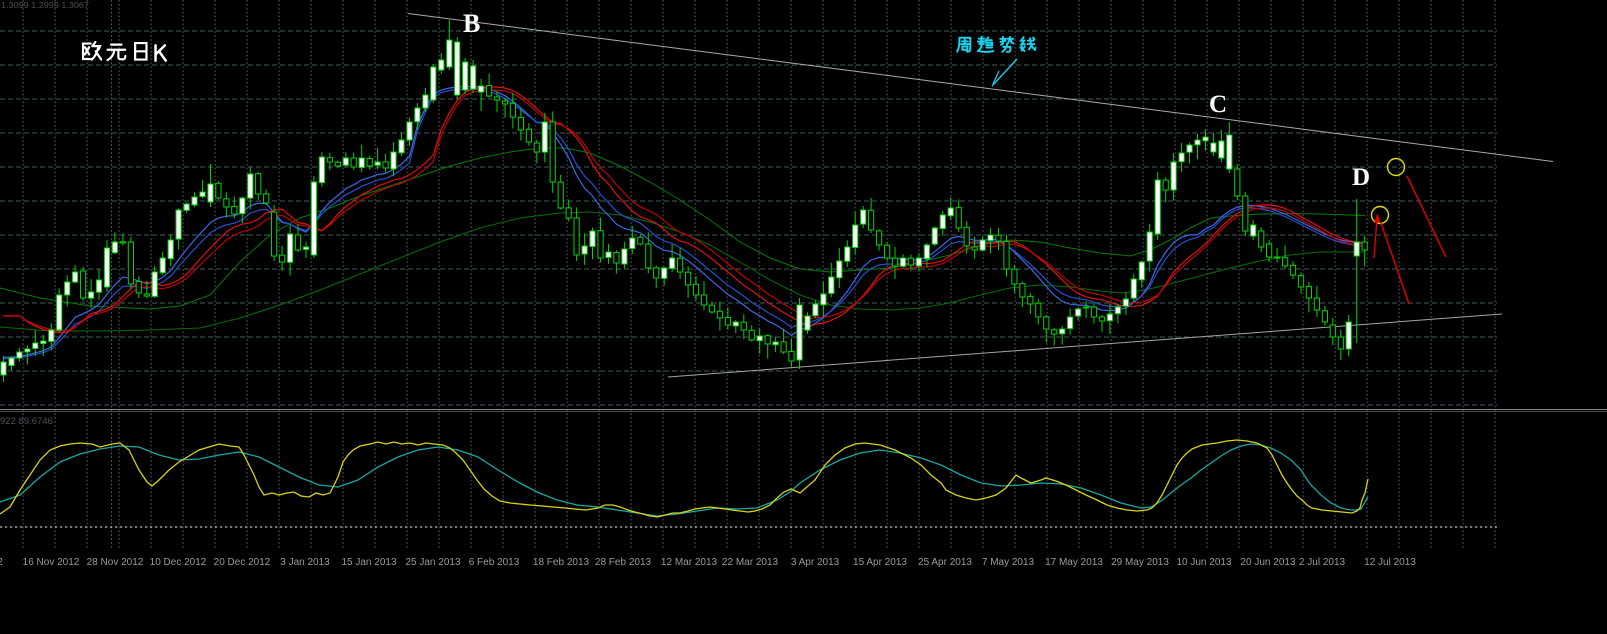  Describe the element at coordinates (471, 23) in the screenshot. I see `svg-text: B` at that location.